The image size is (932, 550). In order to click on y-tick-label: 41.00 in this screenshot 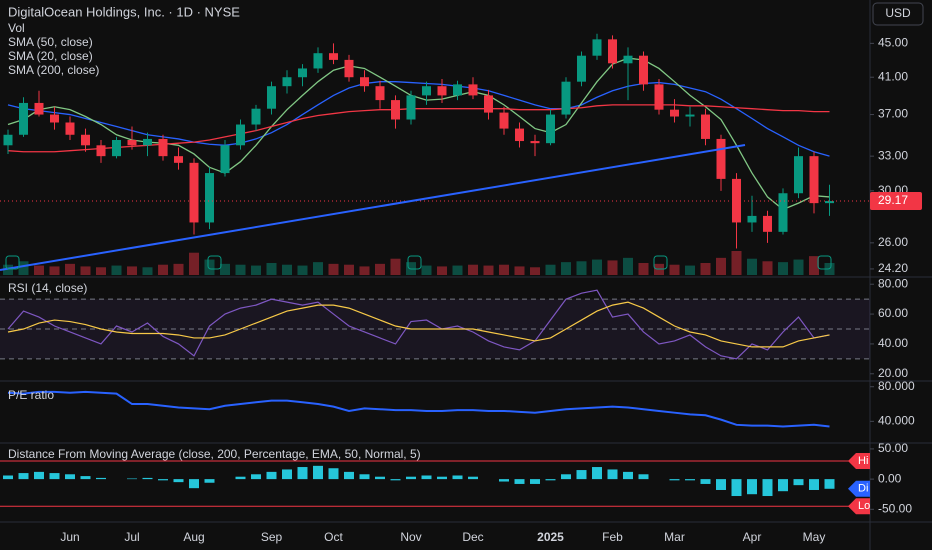, I will do `click(893, 76)`.